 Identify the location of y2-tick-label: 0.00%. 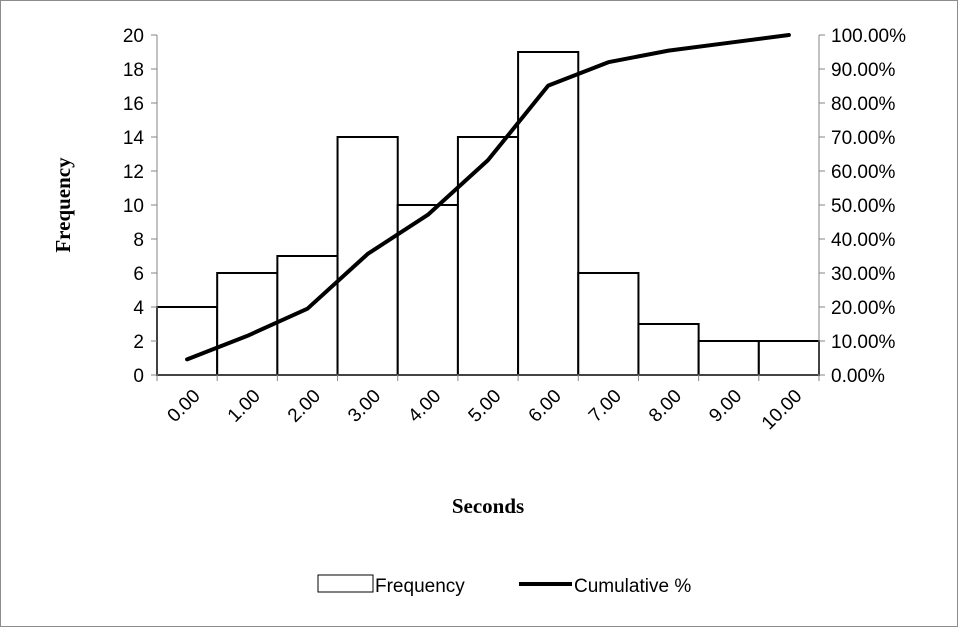
(858, 376).